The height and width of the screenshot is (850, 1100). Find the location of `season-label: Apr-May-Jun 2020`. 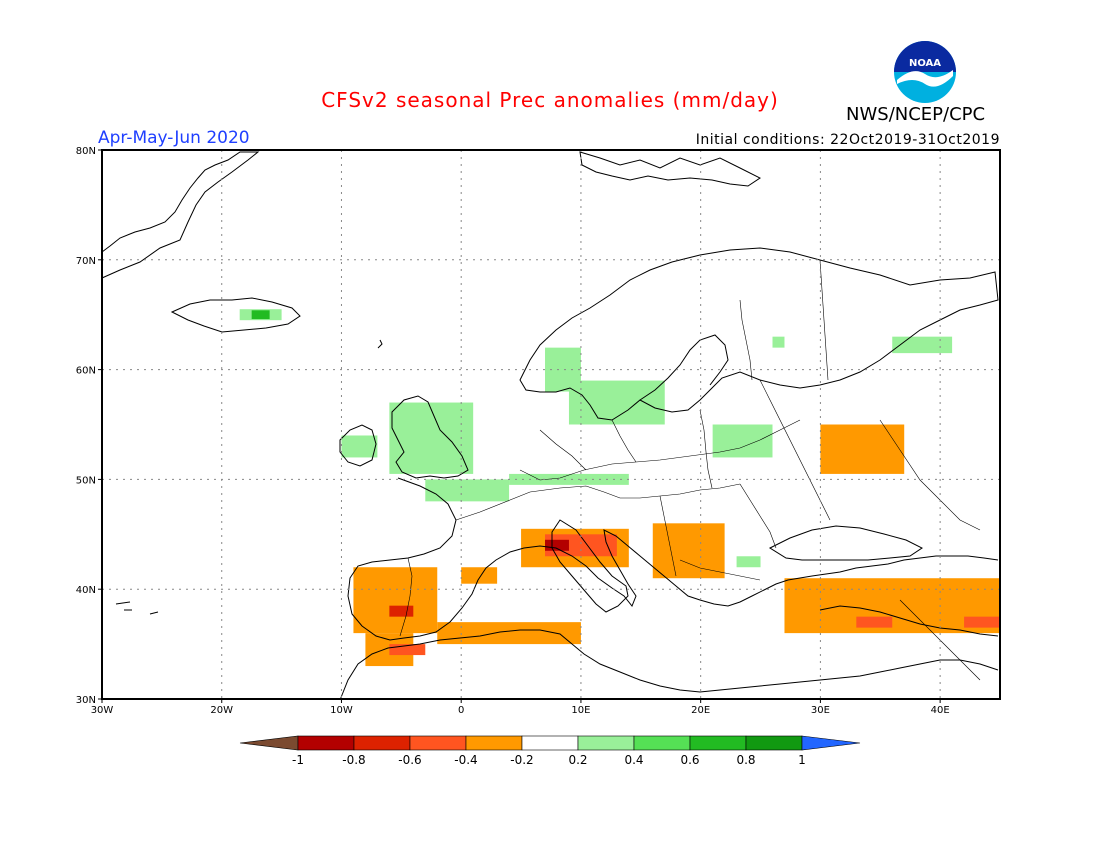

season-label: Apr-May-Jun 2020 is located at coordinates (174, 138).